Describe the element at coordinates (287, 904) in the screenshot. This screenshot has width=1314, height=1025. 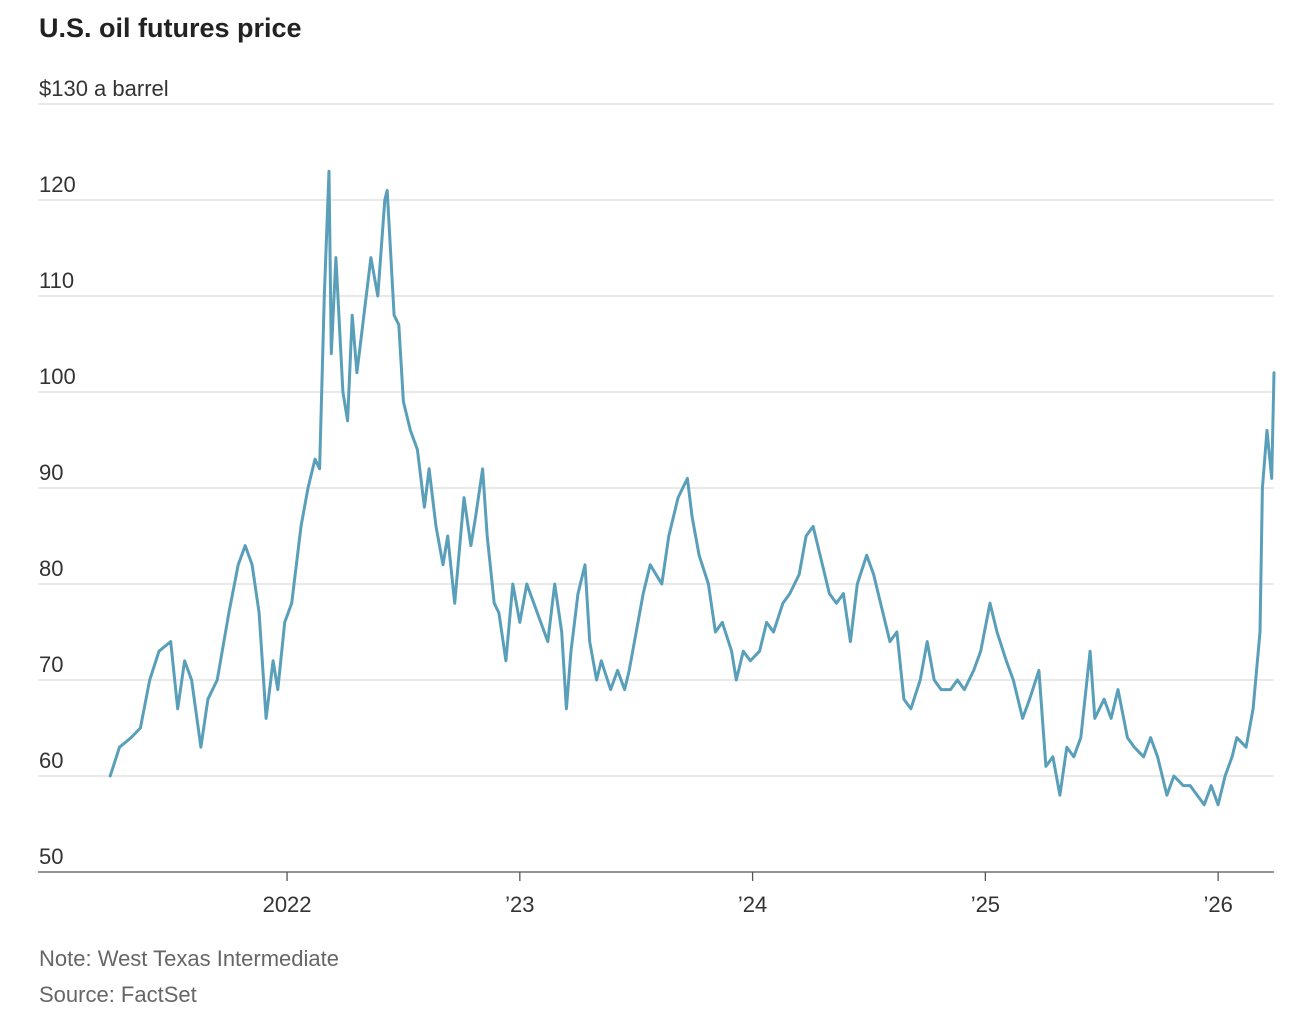
I see `x-tick-label: 2022` at that location.